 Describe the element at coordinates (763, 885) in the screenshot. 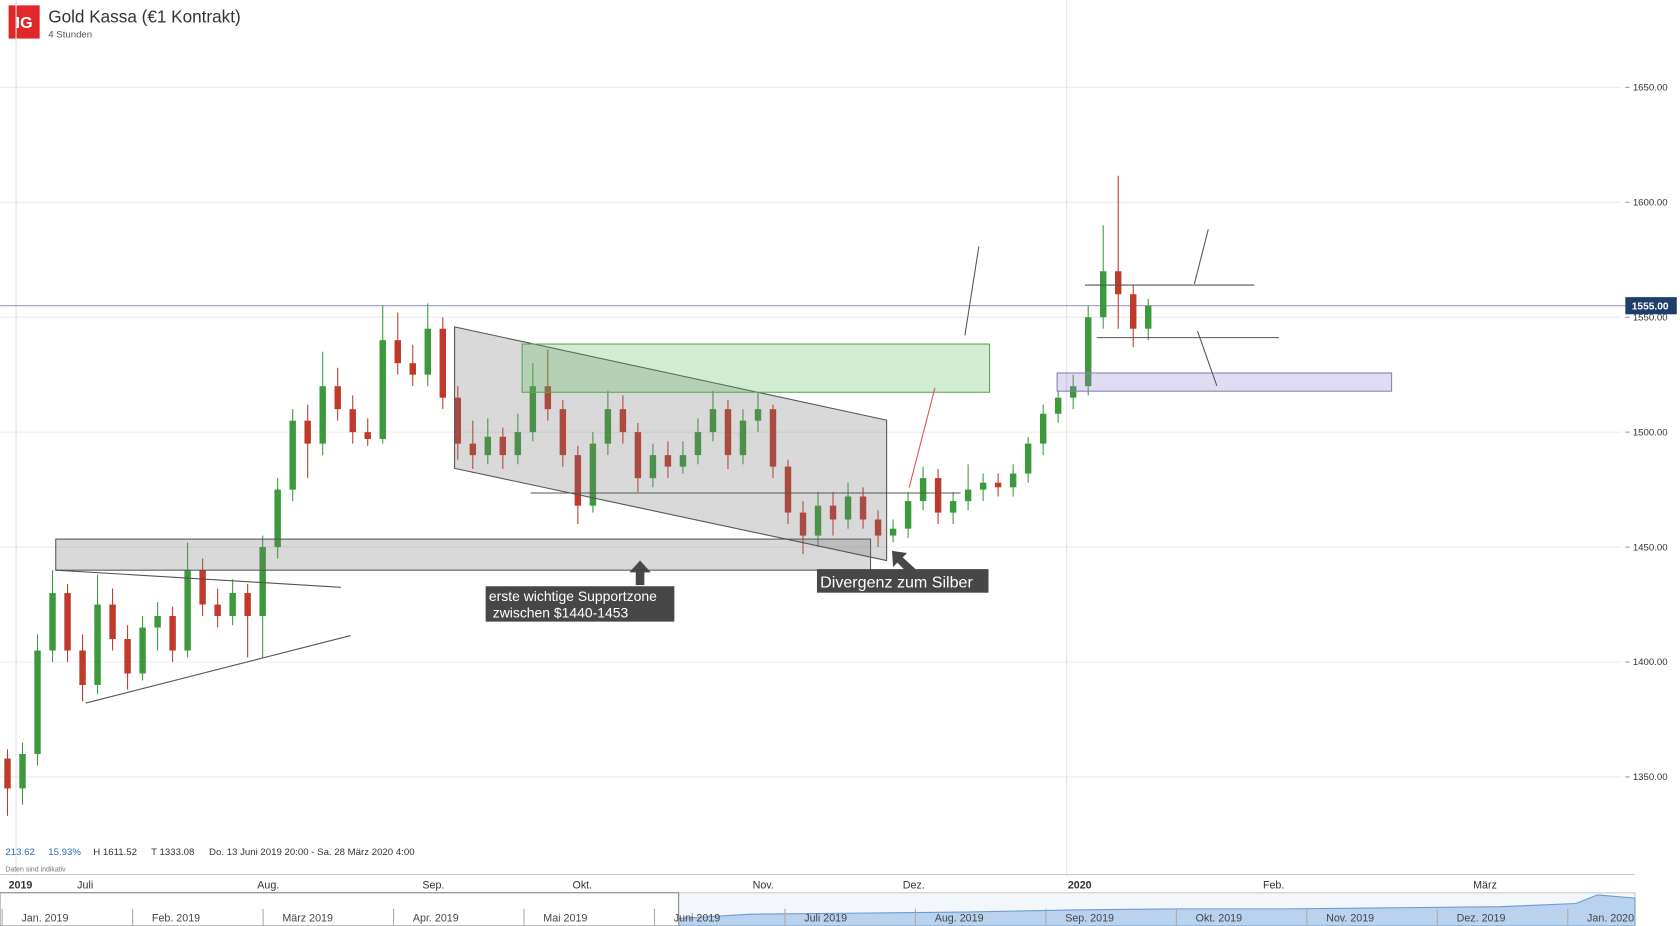

I see `x-tick-label: Nov.` at that location.